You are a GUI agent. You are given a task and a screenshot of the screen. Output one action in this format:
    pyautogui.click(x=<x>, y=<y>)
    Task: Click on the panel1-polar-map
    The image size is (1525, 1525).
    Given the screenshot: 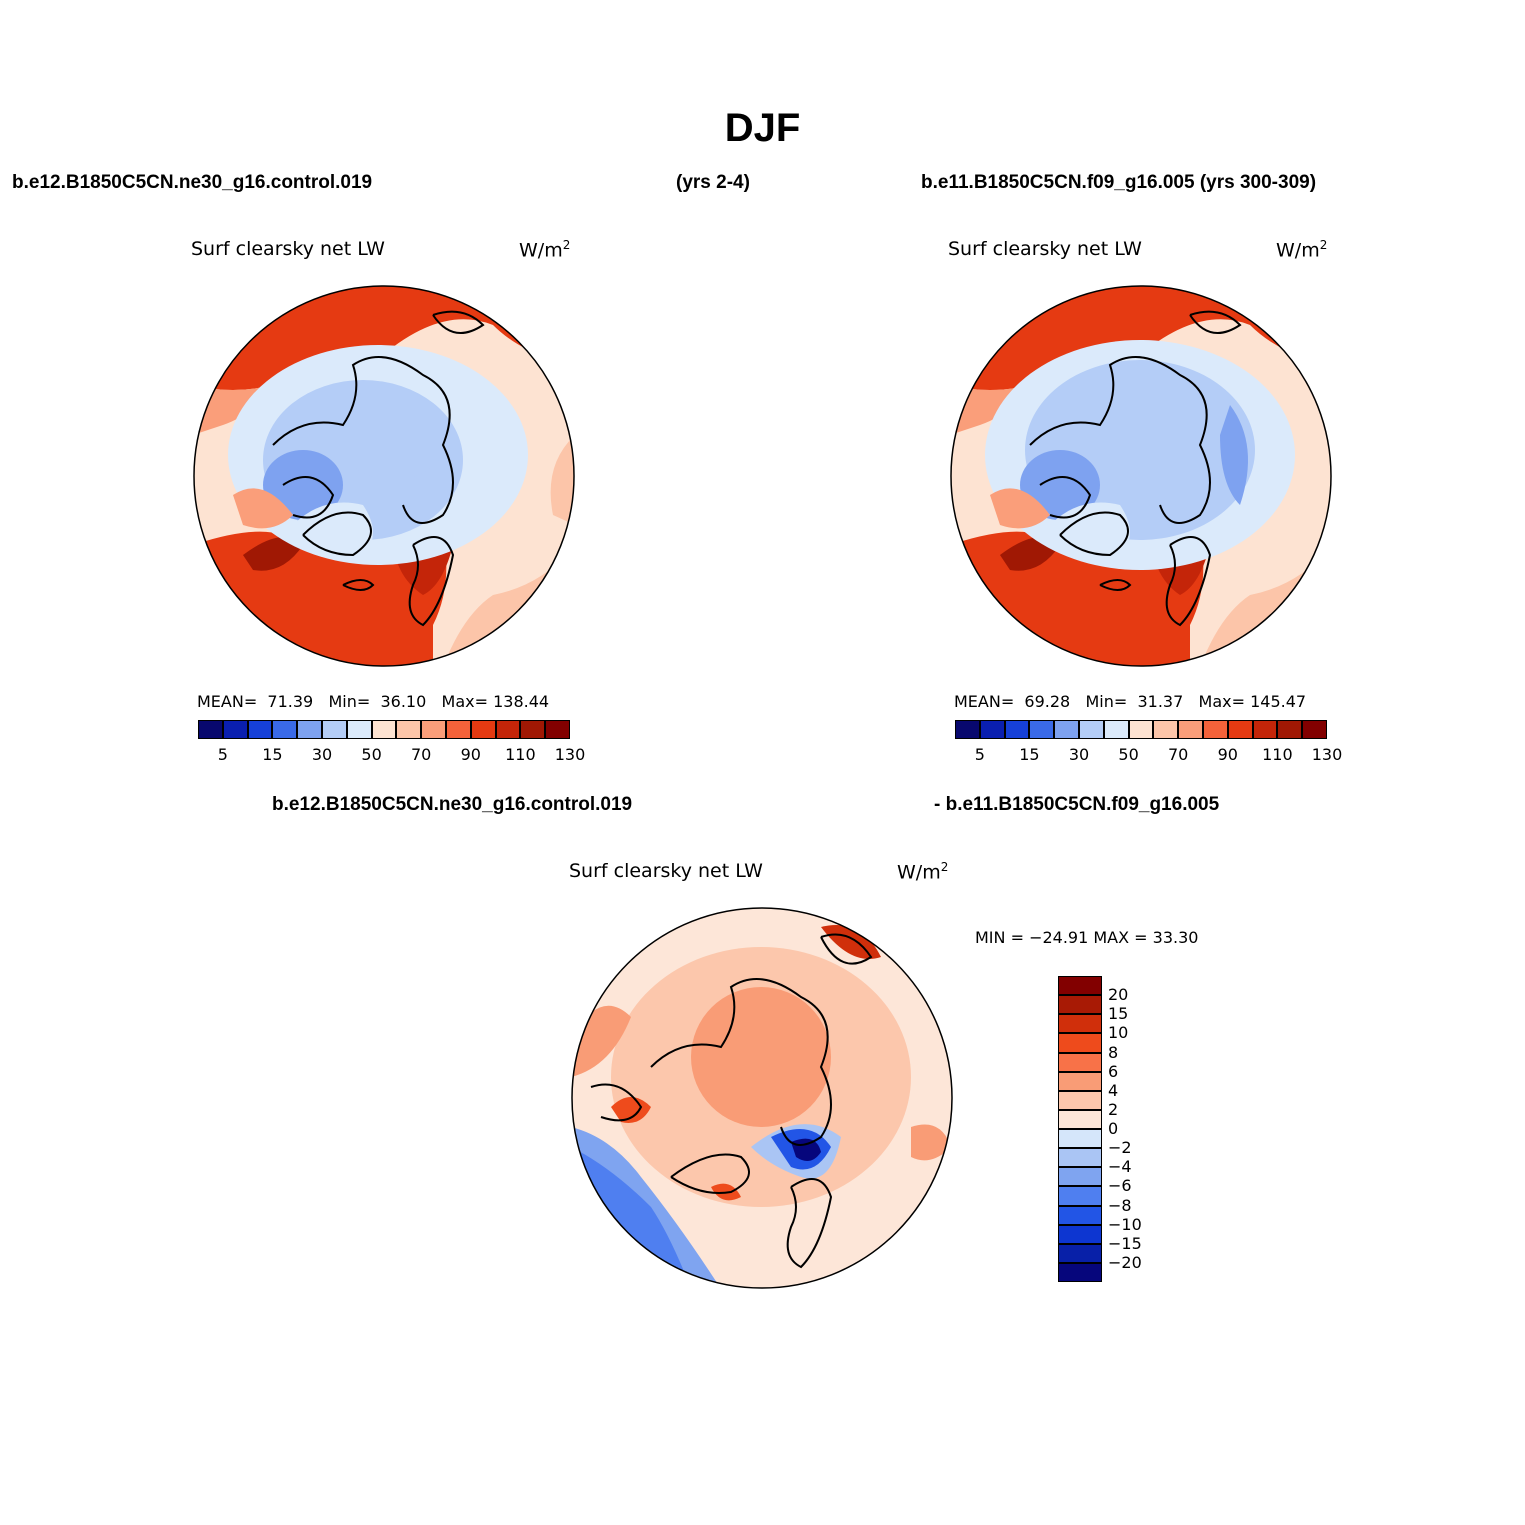 What is the action you would take?
    pyautogui.click(x=384, y=476)
    